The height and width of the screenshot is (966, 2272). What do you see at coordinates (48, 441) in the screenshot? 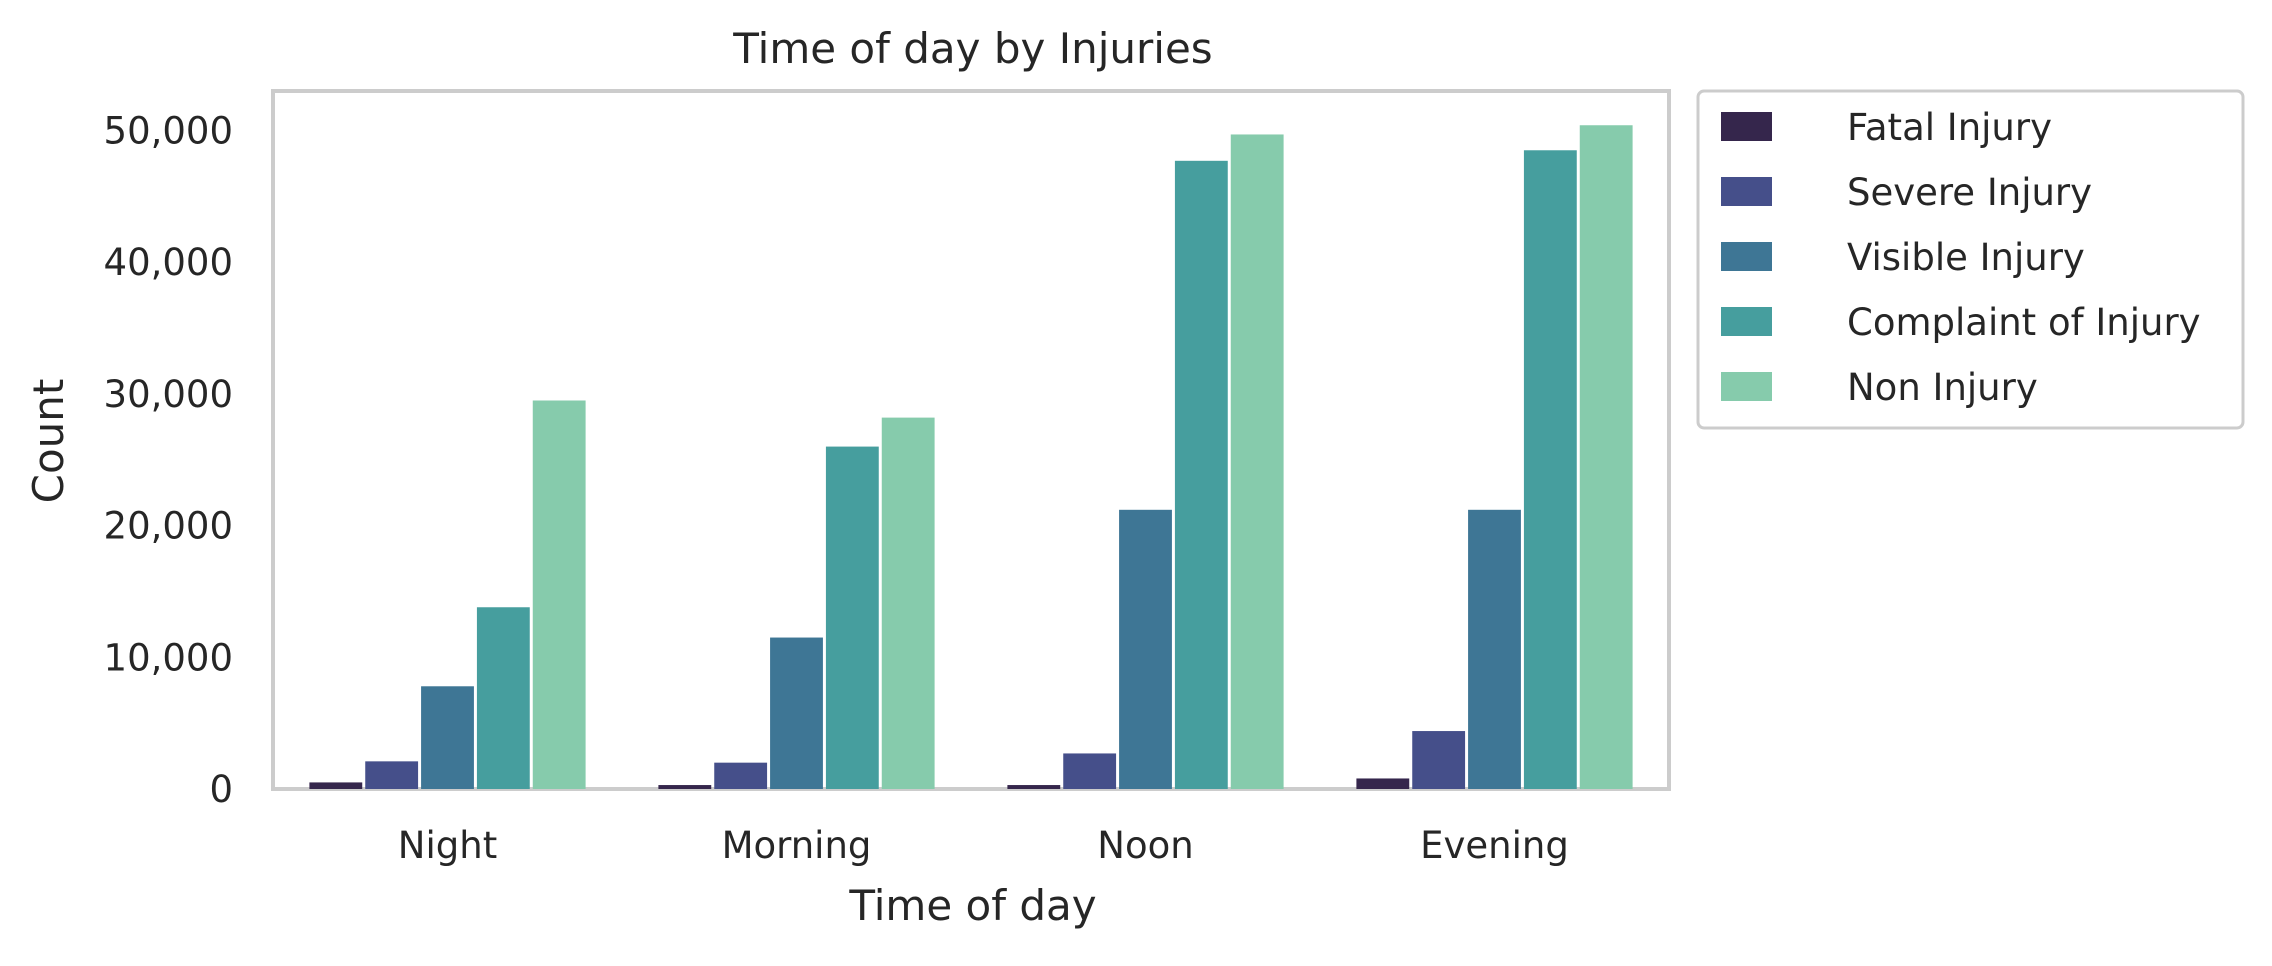
I see `y-axis-label: Count` at bounding box center [48, 441].